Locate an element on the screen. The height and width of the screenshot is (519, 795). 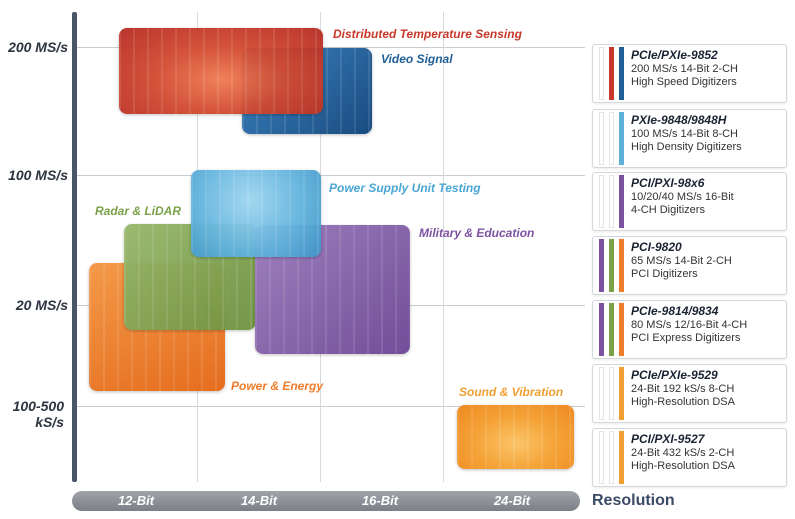
product-category: 4-CH Digitizers is located at coordinates (668, 210).